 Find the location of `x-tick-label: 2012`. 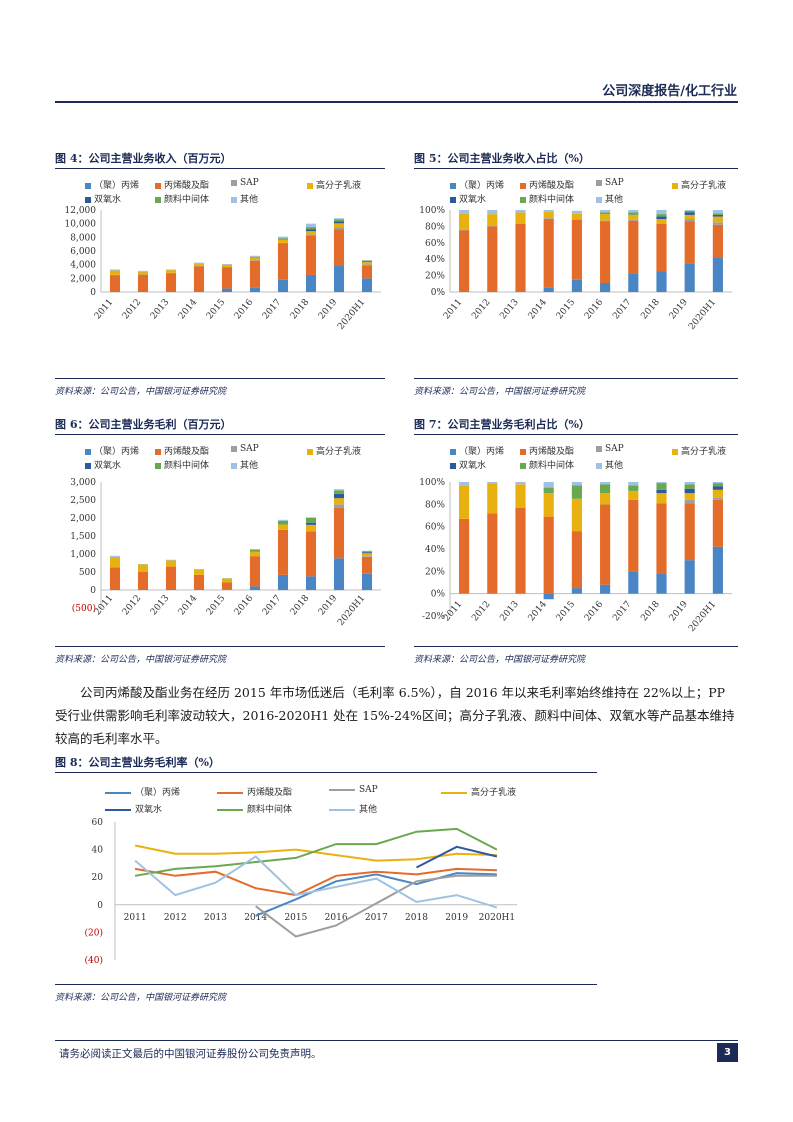

x-tick-label: 2012 is located at coordinates (132, 606).